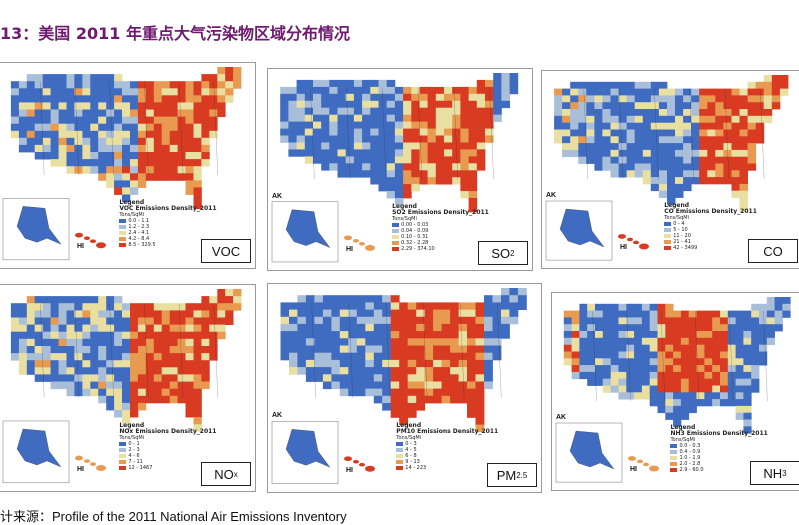 This screenshot has height=525, width=799. Describe the element at coordinates (503, 253) in the screenshot. I see `pollutant-label: SO 2` at that location.